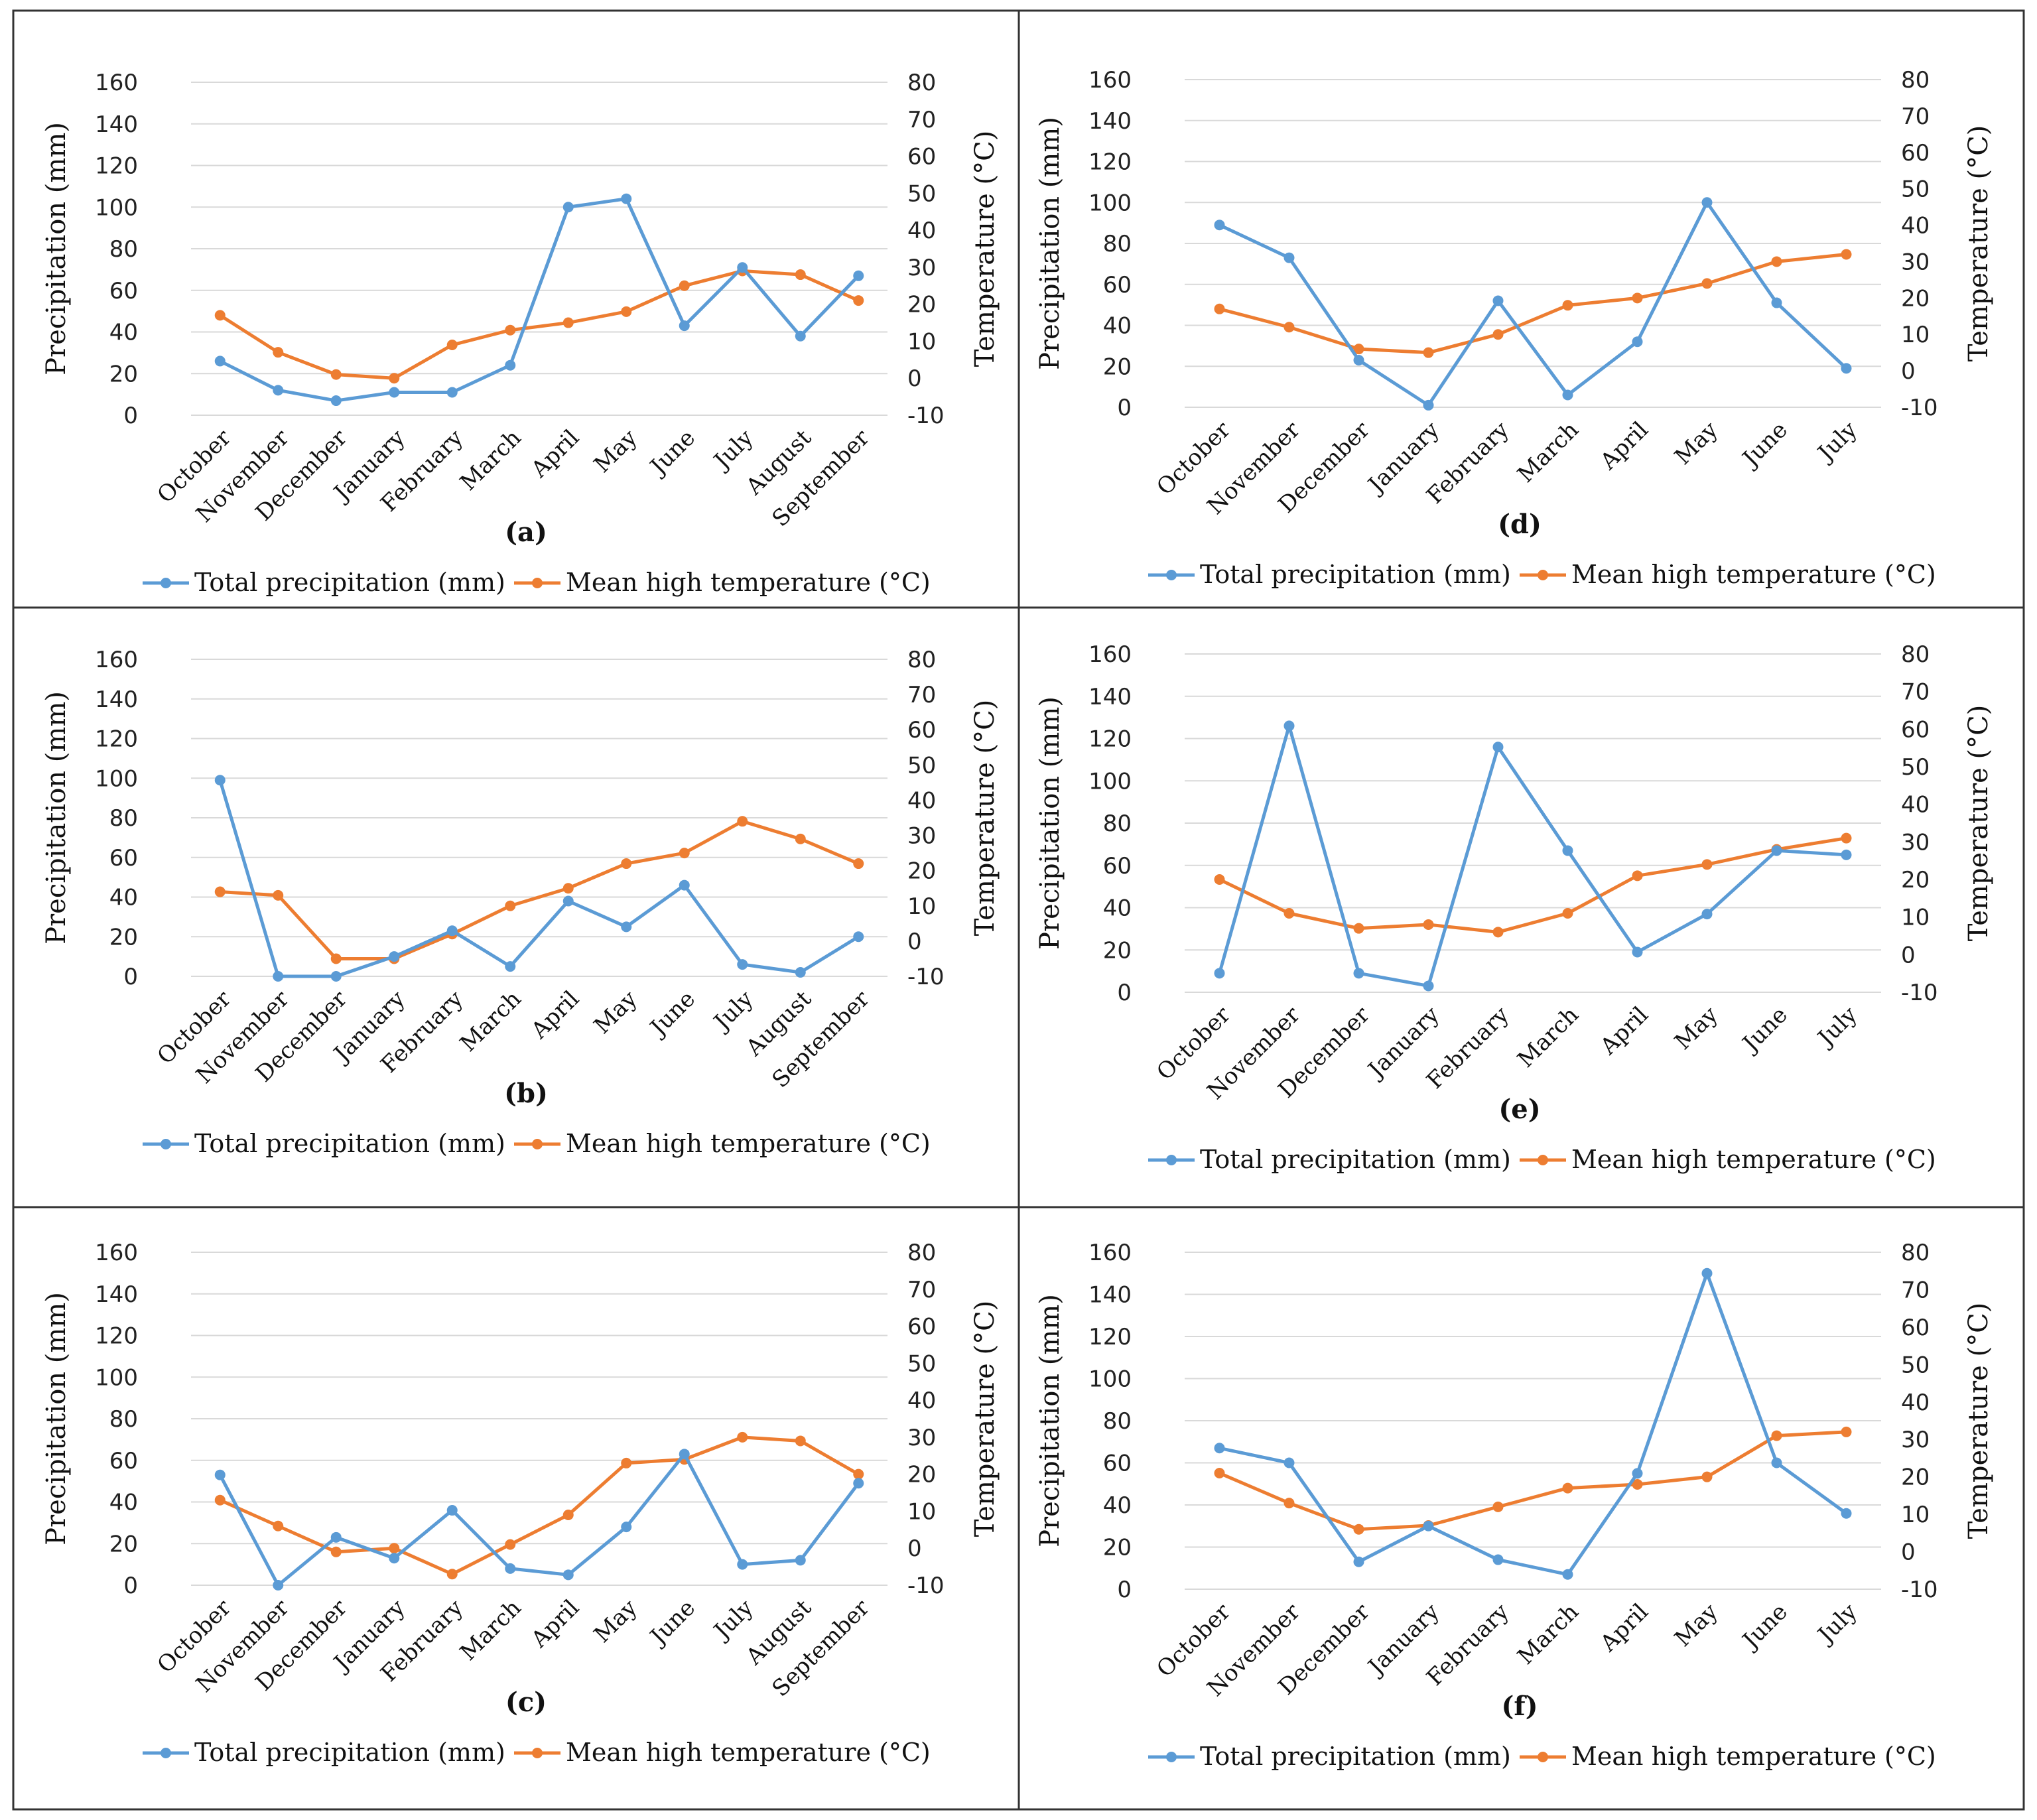 The image size is (2037, 1820). What do you see at coordinates (1520, 1706) in the screenshot?
I see `panel-label: (f)` at bounding box center [1520, 1706].